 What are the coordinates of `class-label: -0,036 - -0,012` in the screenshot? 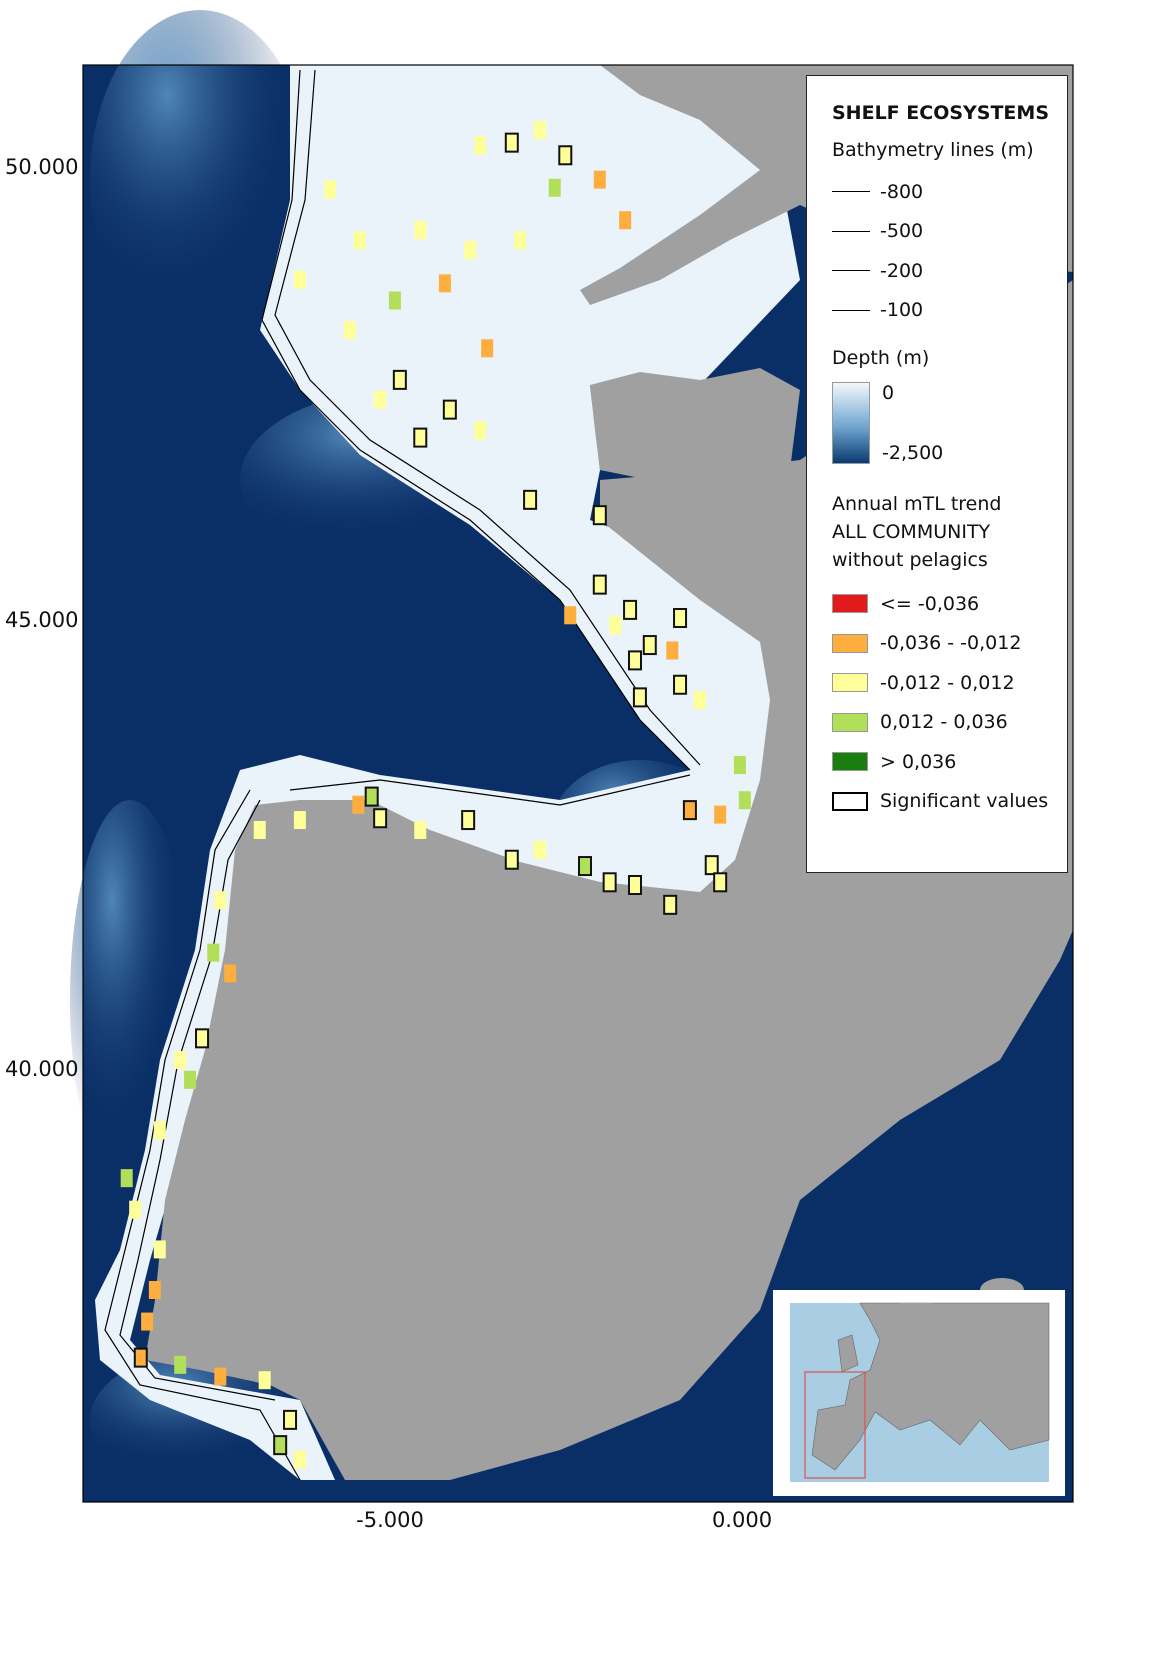 It's located at (951, 643).